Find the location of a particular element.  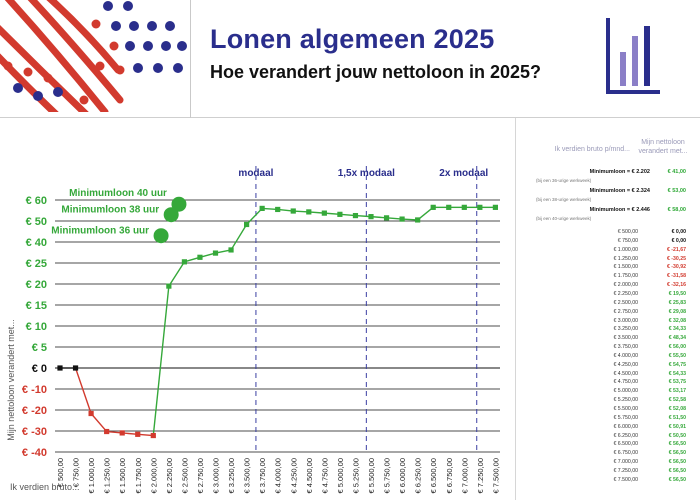

table-cell-bruto: € 7.000,00 is located at coordinates (625, 462).